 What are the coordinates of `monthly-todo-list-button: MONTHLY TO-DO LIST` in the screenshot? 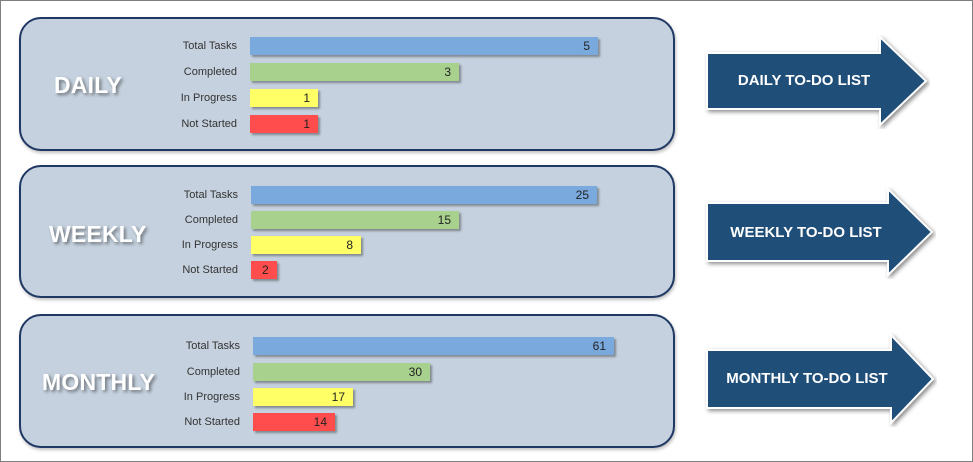 It's located at (820, 380).